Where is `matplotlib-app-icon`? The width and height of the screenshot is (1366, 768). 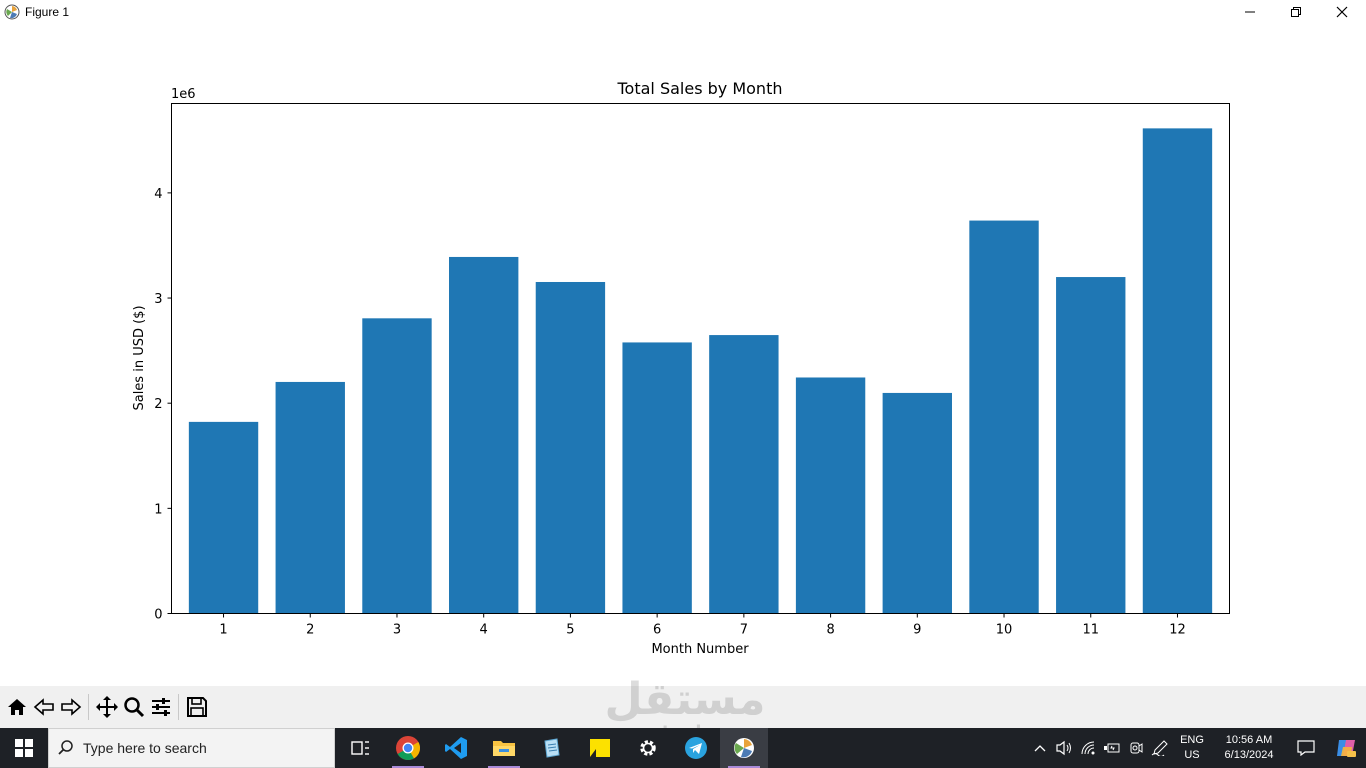 matplotlib-app-icon is located at coordinates (12, 12).